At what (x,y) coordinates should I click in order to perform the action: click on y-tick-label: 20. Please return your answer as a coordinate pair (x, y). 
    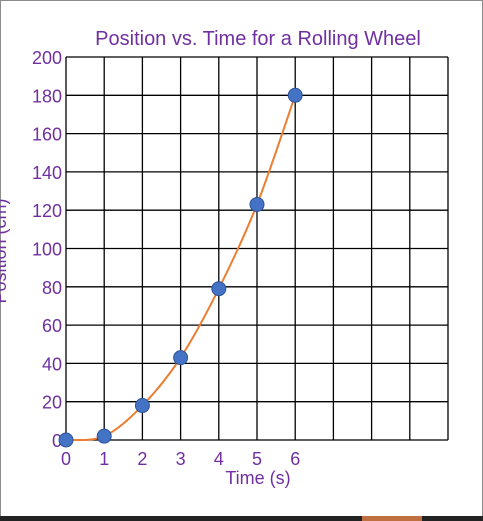
    Looking at the image, I should click on (52, 403).